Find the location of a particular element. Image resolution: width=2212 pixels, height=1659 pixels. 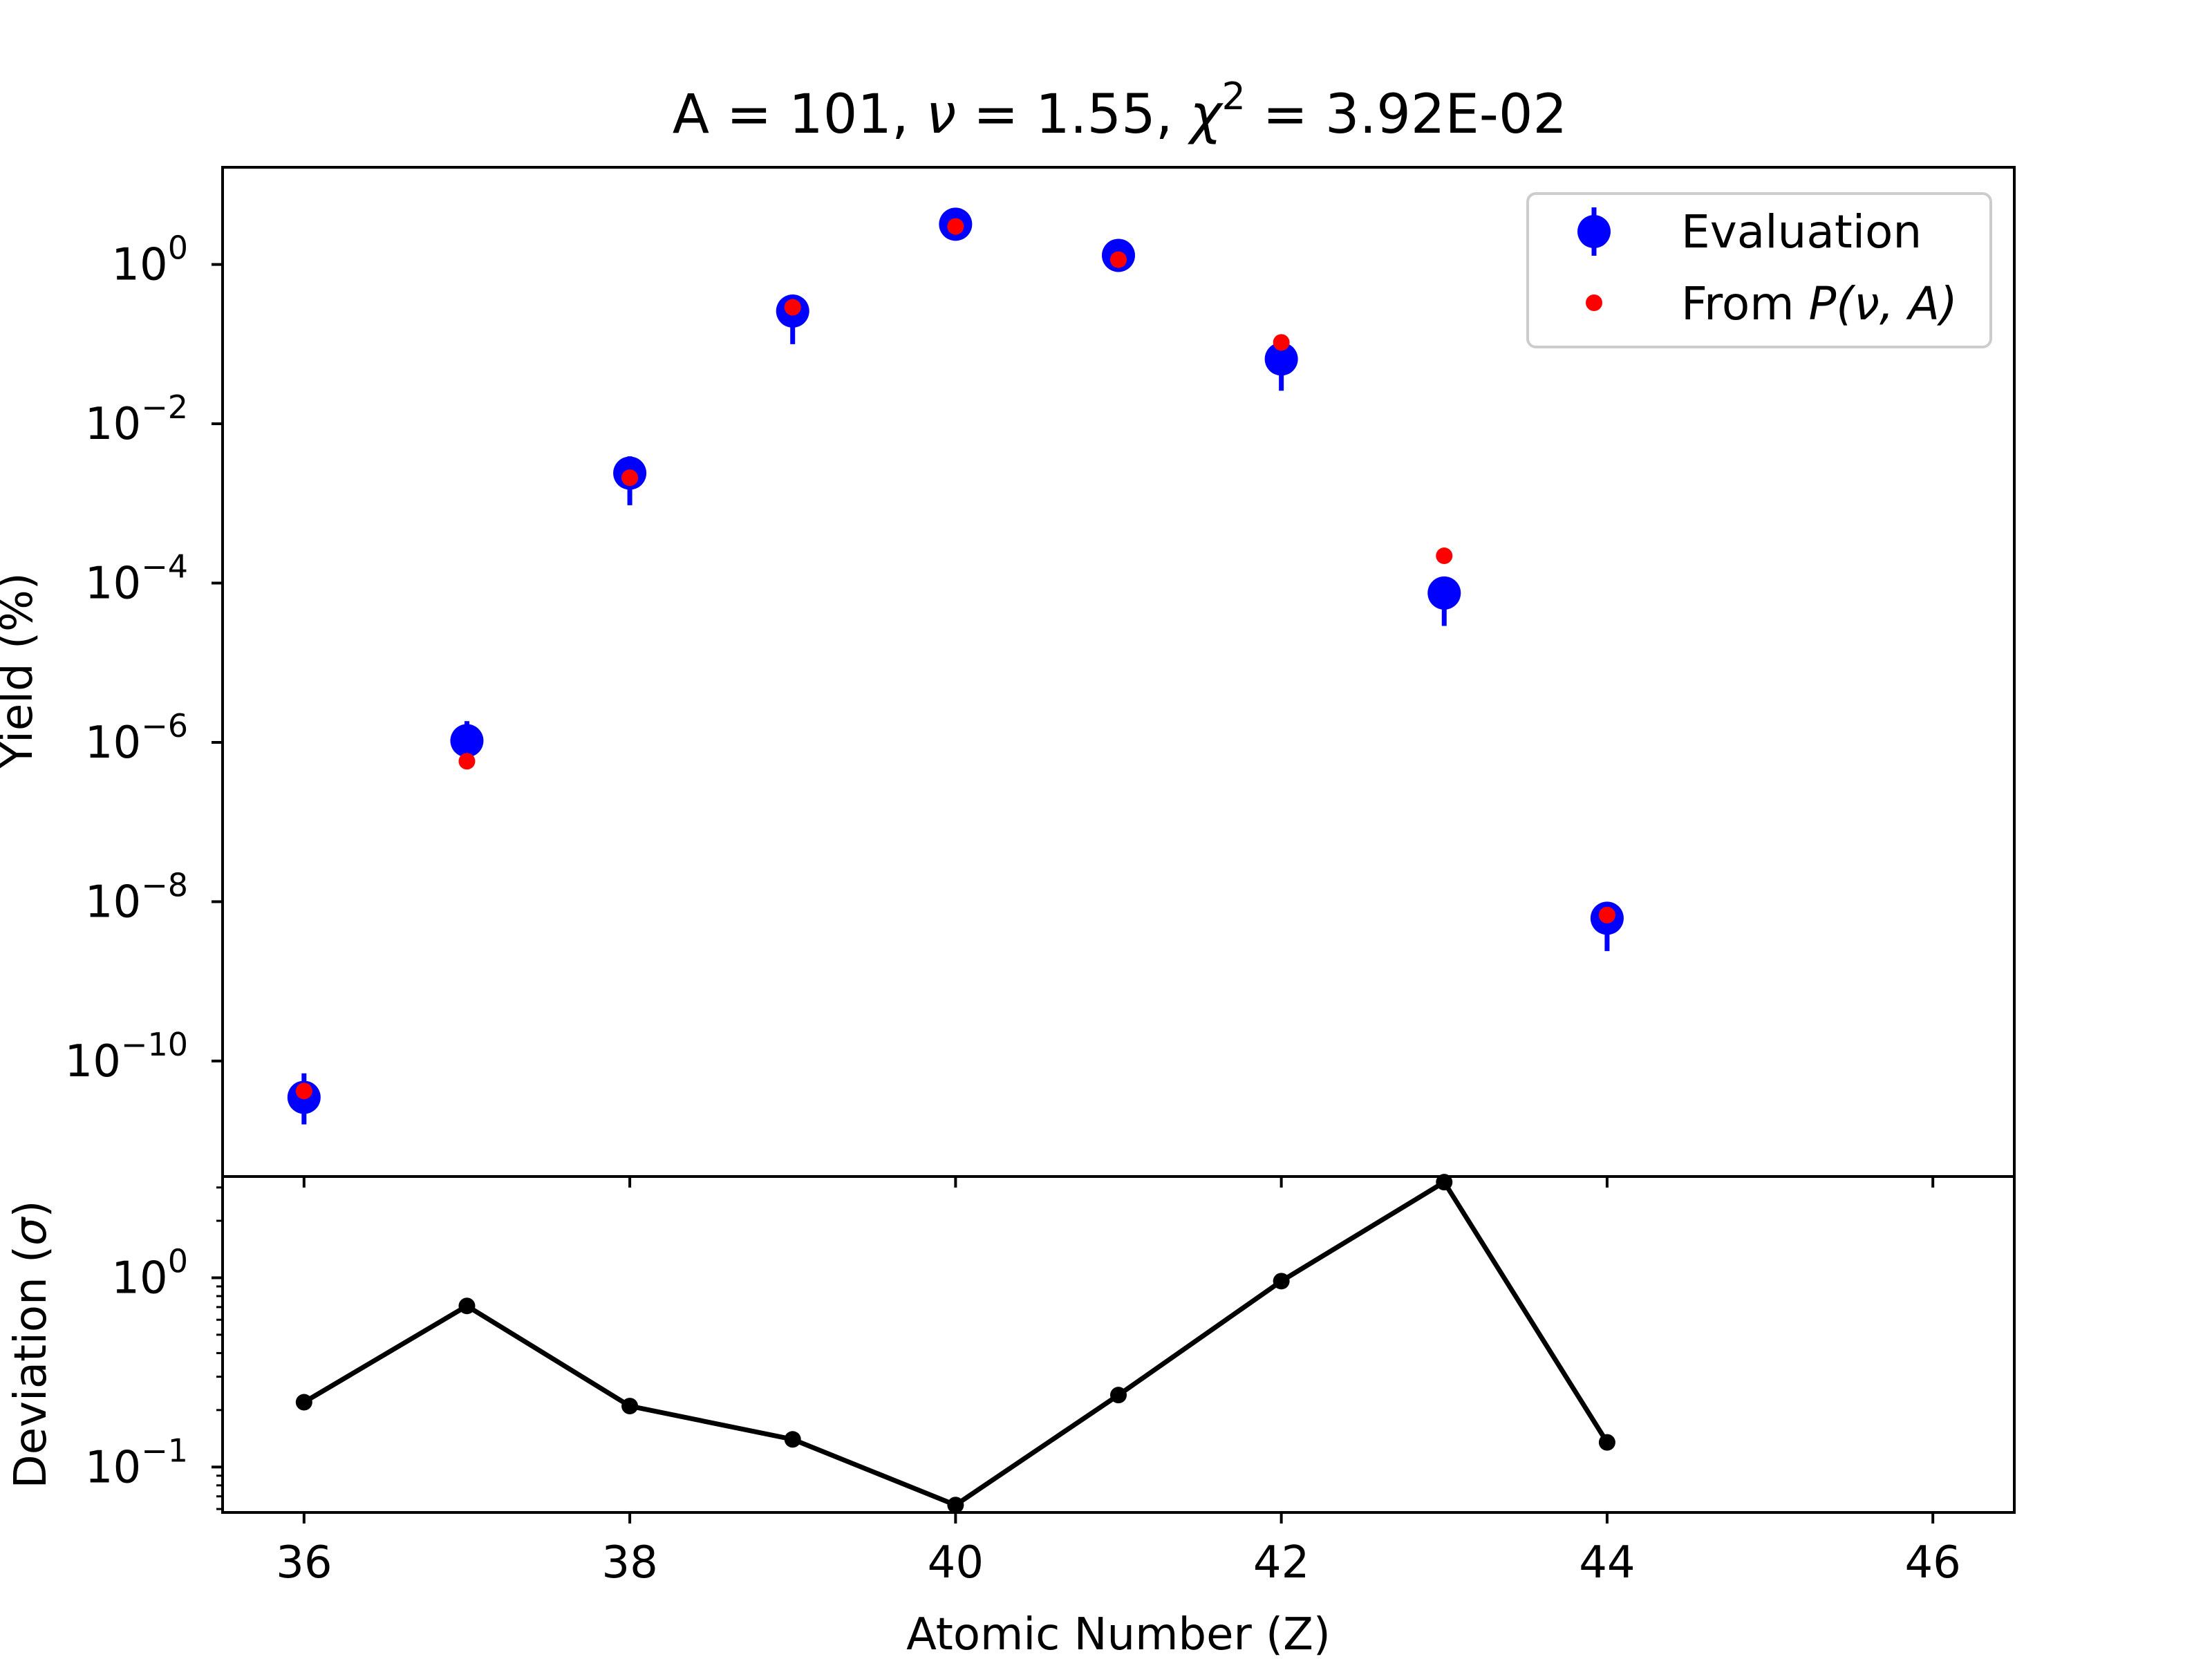

x-tick-label: 38 is located at coordinates (629, 1563).